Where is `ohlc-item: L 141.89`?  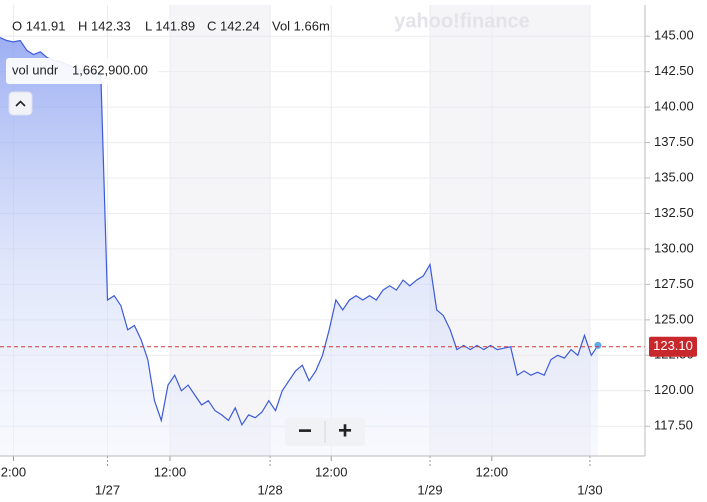
ohlc-item: L 141.89 is located at coordinates (170, 25).